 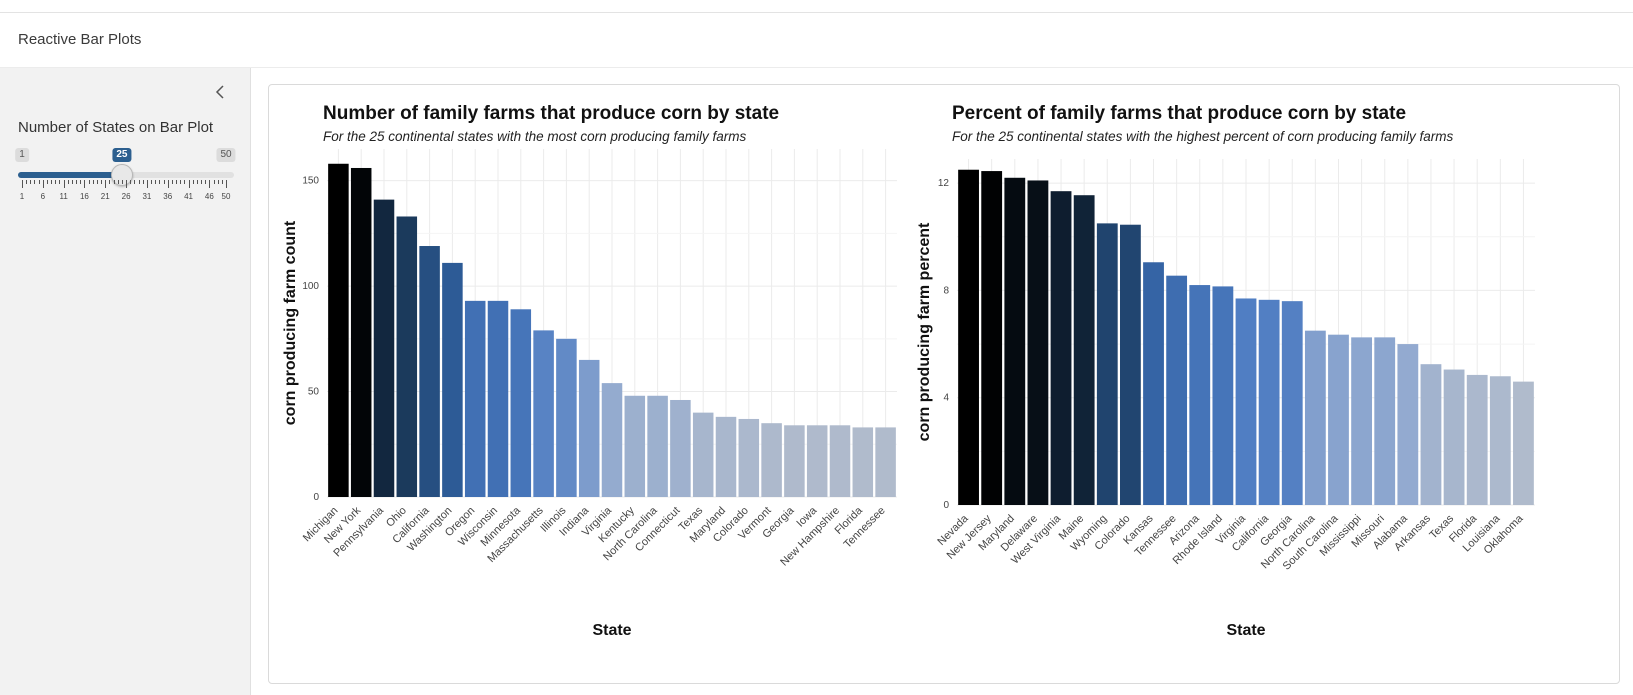 I want to click on states-slider: 1 25 50 1 6 11 16 21 26 31 36 41 46 50, so click(x=126, y=183).